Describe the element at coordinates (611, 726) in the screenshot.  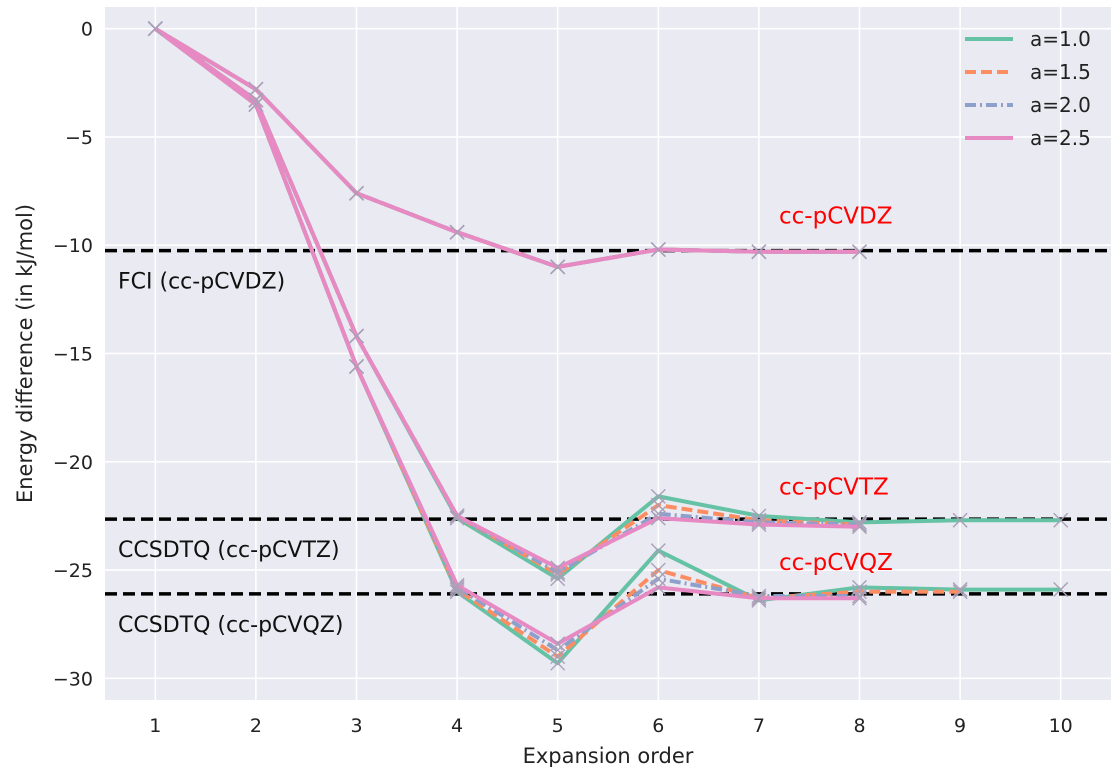
I see `x-axis-ticks: 1 2 3 4 5 6 7 8 9 10` at that location.